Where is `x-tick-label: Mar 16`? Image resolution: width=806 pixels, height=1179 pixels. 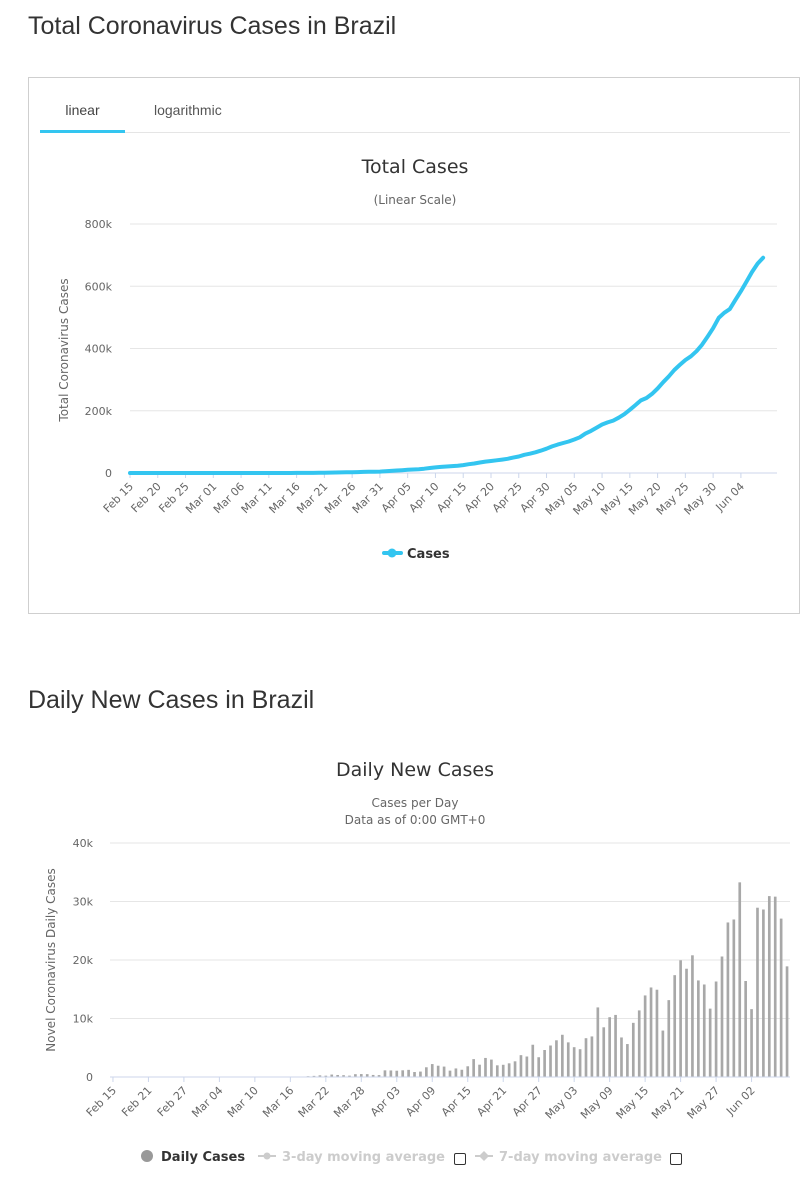 x-tick-label: Mar 16 is located at coordinates (278, 1102).